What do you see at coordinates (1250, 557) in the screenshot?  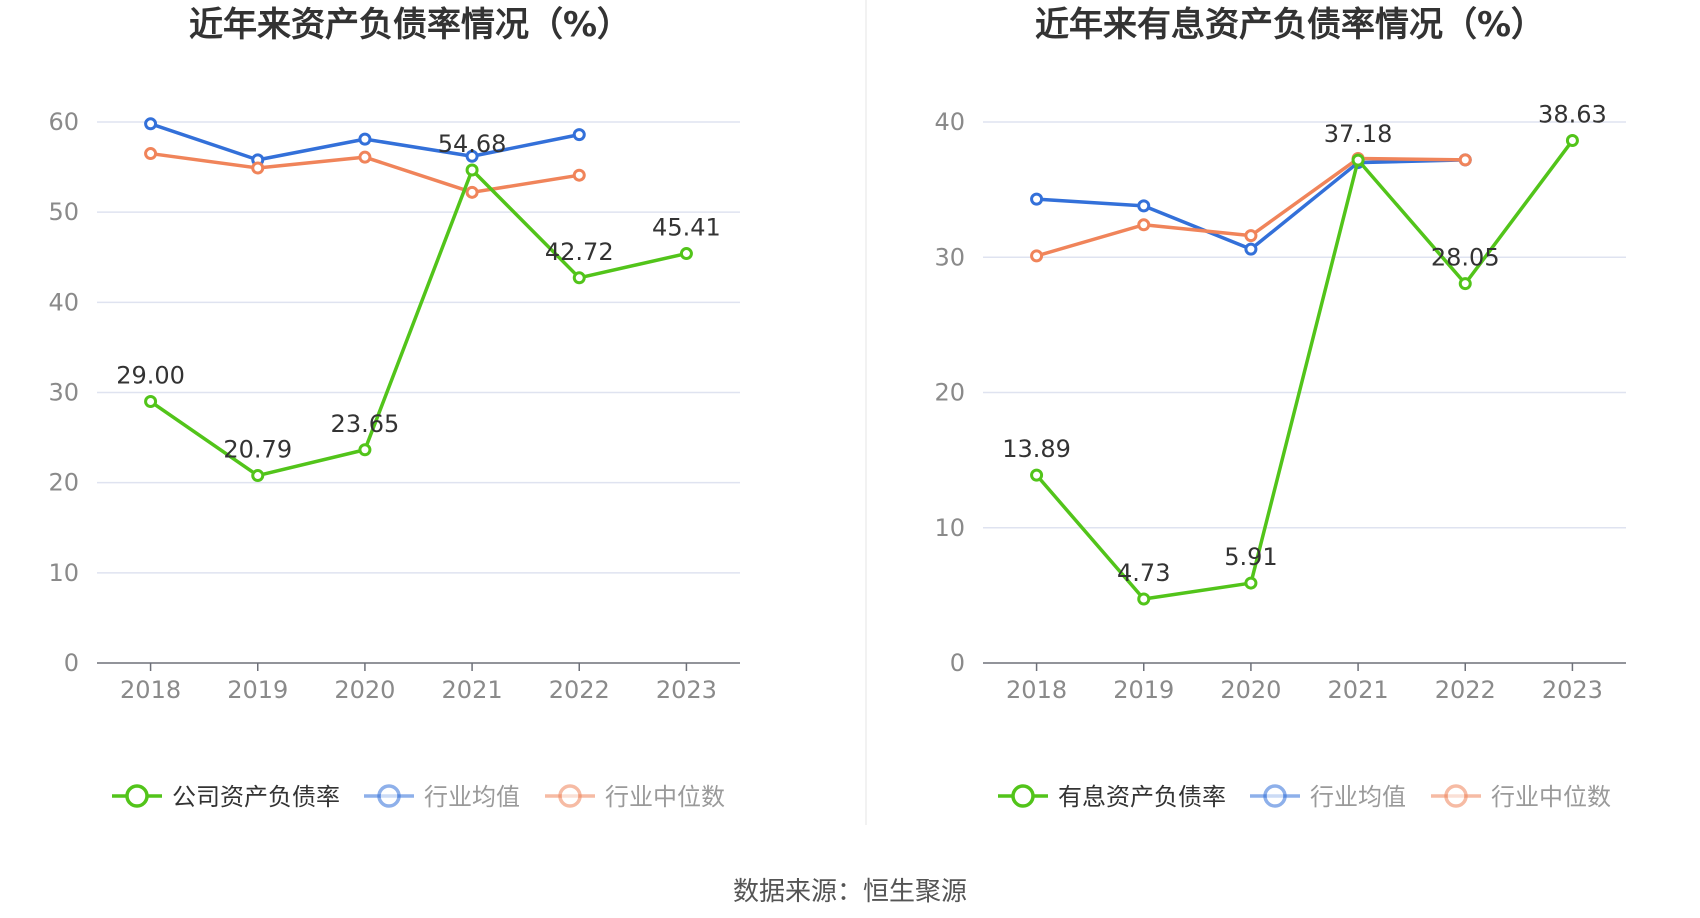 I see `data-label: 5.91` at bounding box center [1250, 557].